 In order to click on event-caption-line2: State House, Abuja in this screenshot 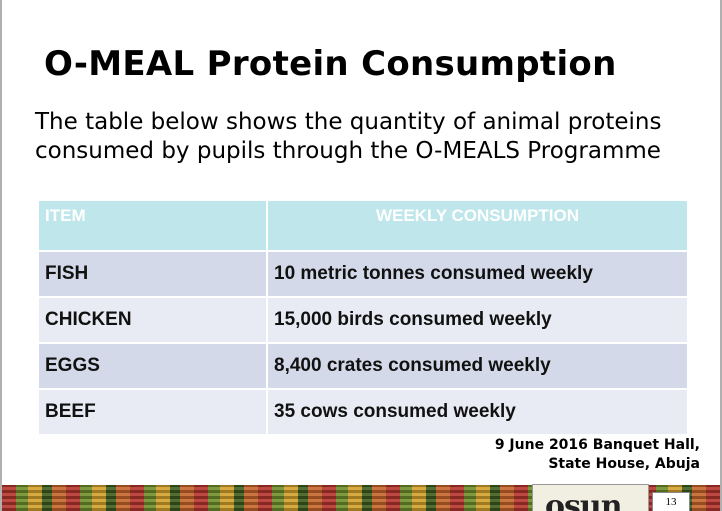, I will do `click(624, 464)`.